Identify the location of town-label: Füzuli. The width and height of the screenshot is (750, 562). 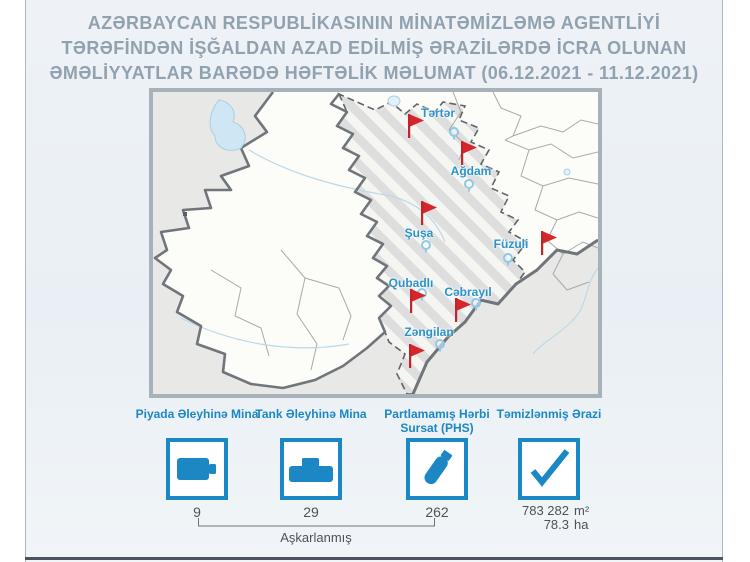
(511, 244).